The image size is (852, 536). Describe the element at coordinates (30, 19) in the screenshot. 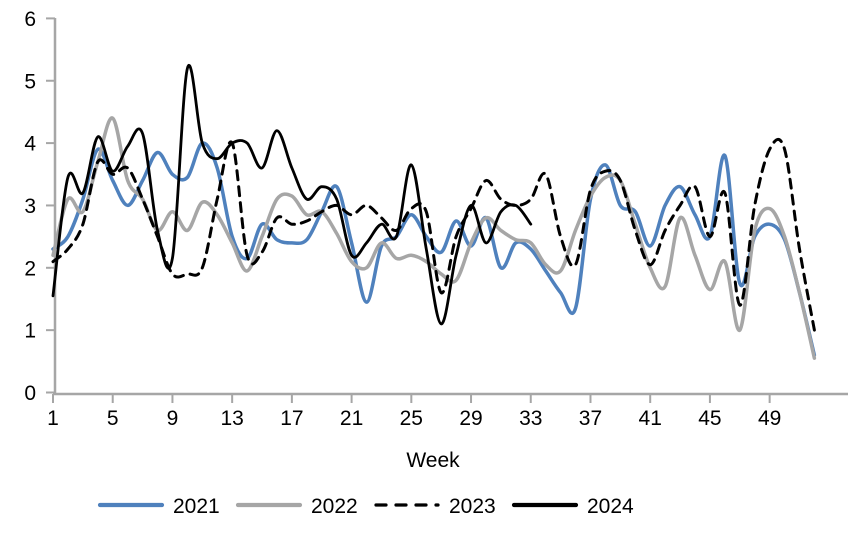

I see `y-tick-label: 6` at that location.